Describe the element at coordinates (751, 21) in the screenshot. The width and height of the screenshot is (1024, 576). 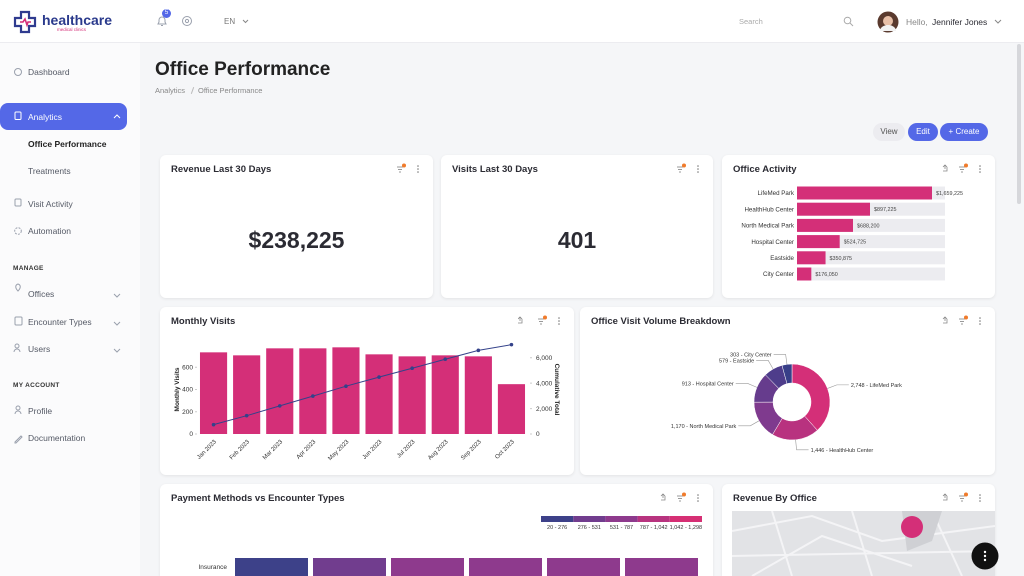
I see `search-placeholder: Search` at that location.